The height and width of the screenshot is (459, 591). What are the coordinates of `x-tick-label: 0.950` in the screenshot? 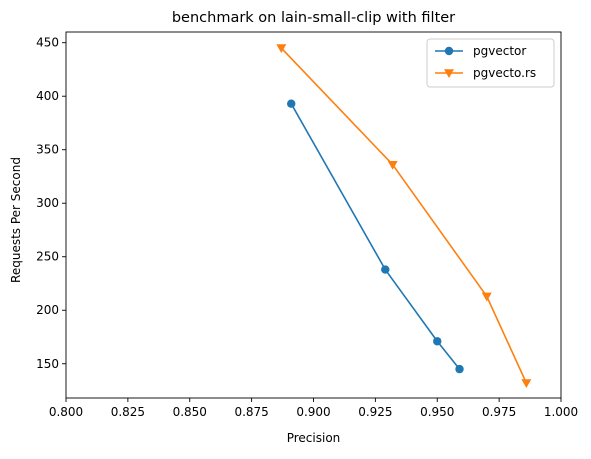 It's located at (437, 412).